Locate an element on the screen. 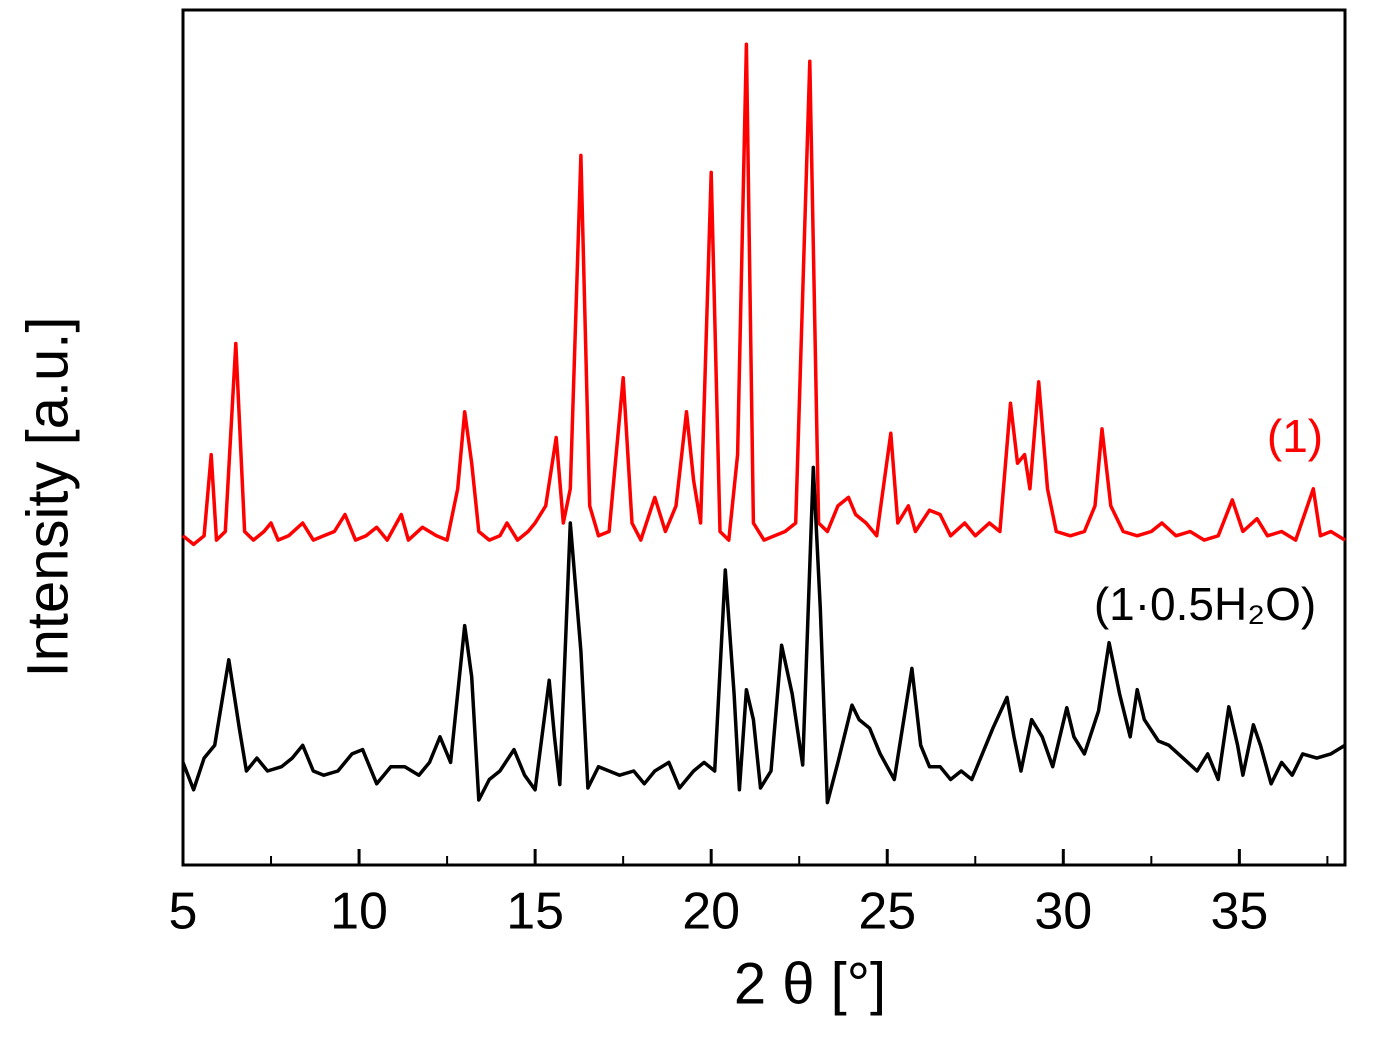  x-axis-label: 2 θ [°] is located at coordinates (810, 983).